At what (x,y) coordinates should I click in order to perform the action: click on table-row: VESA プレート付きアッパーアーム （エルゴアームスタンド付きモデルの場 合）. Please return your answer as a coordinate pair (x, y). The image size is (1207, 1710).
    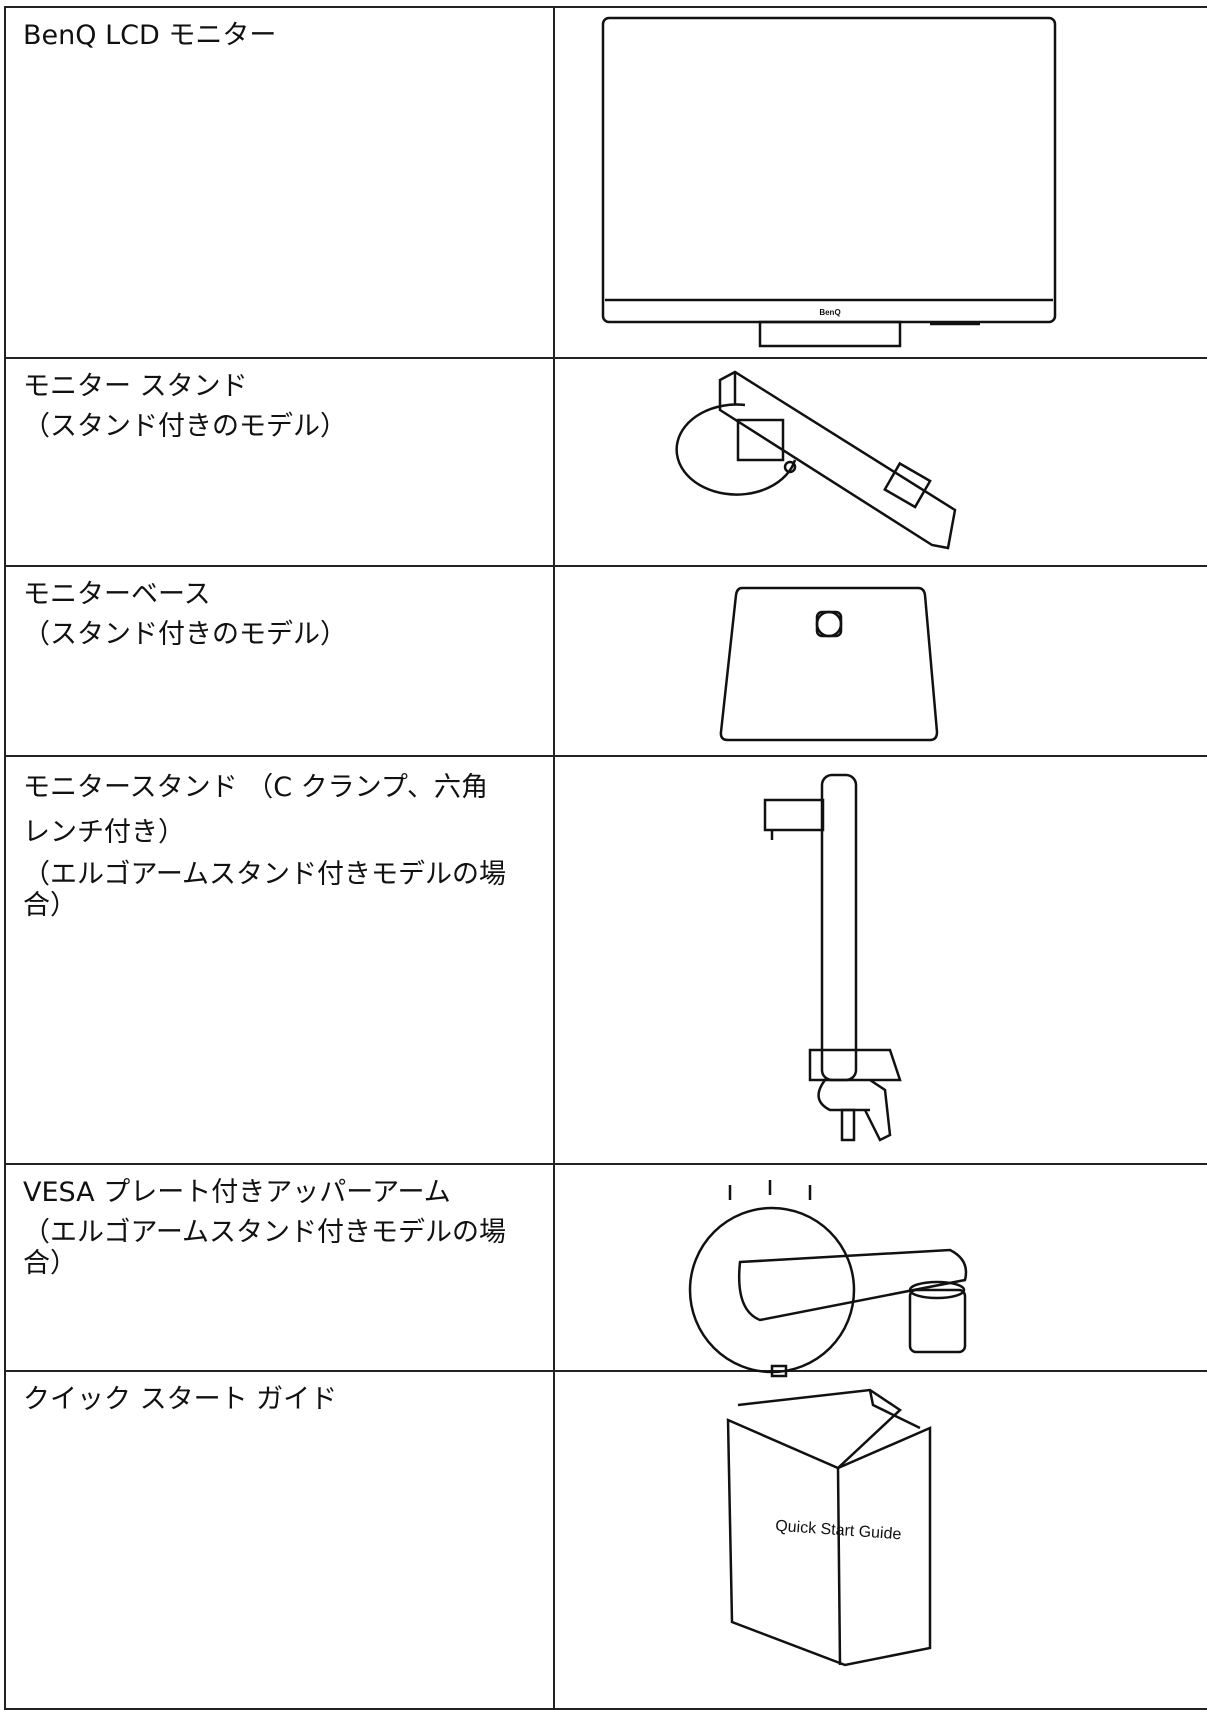
    Looking at the image, I should click on (605, 1266).